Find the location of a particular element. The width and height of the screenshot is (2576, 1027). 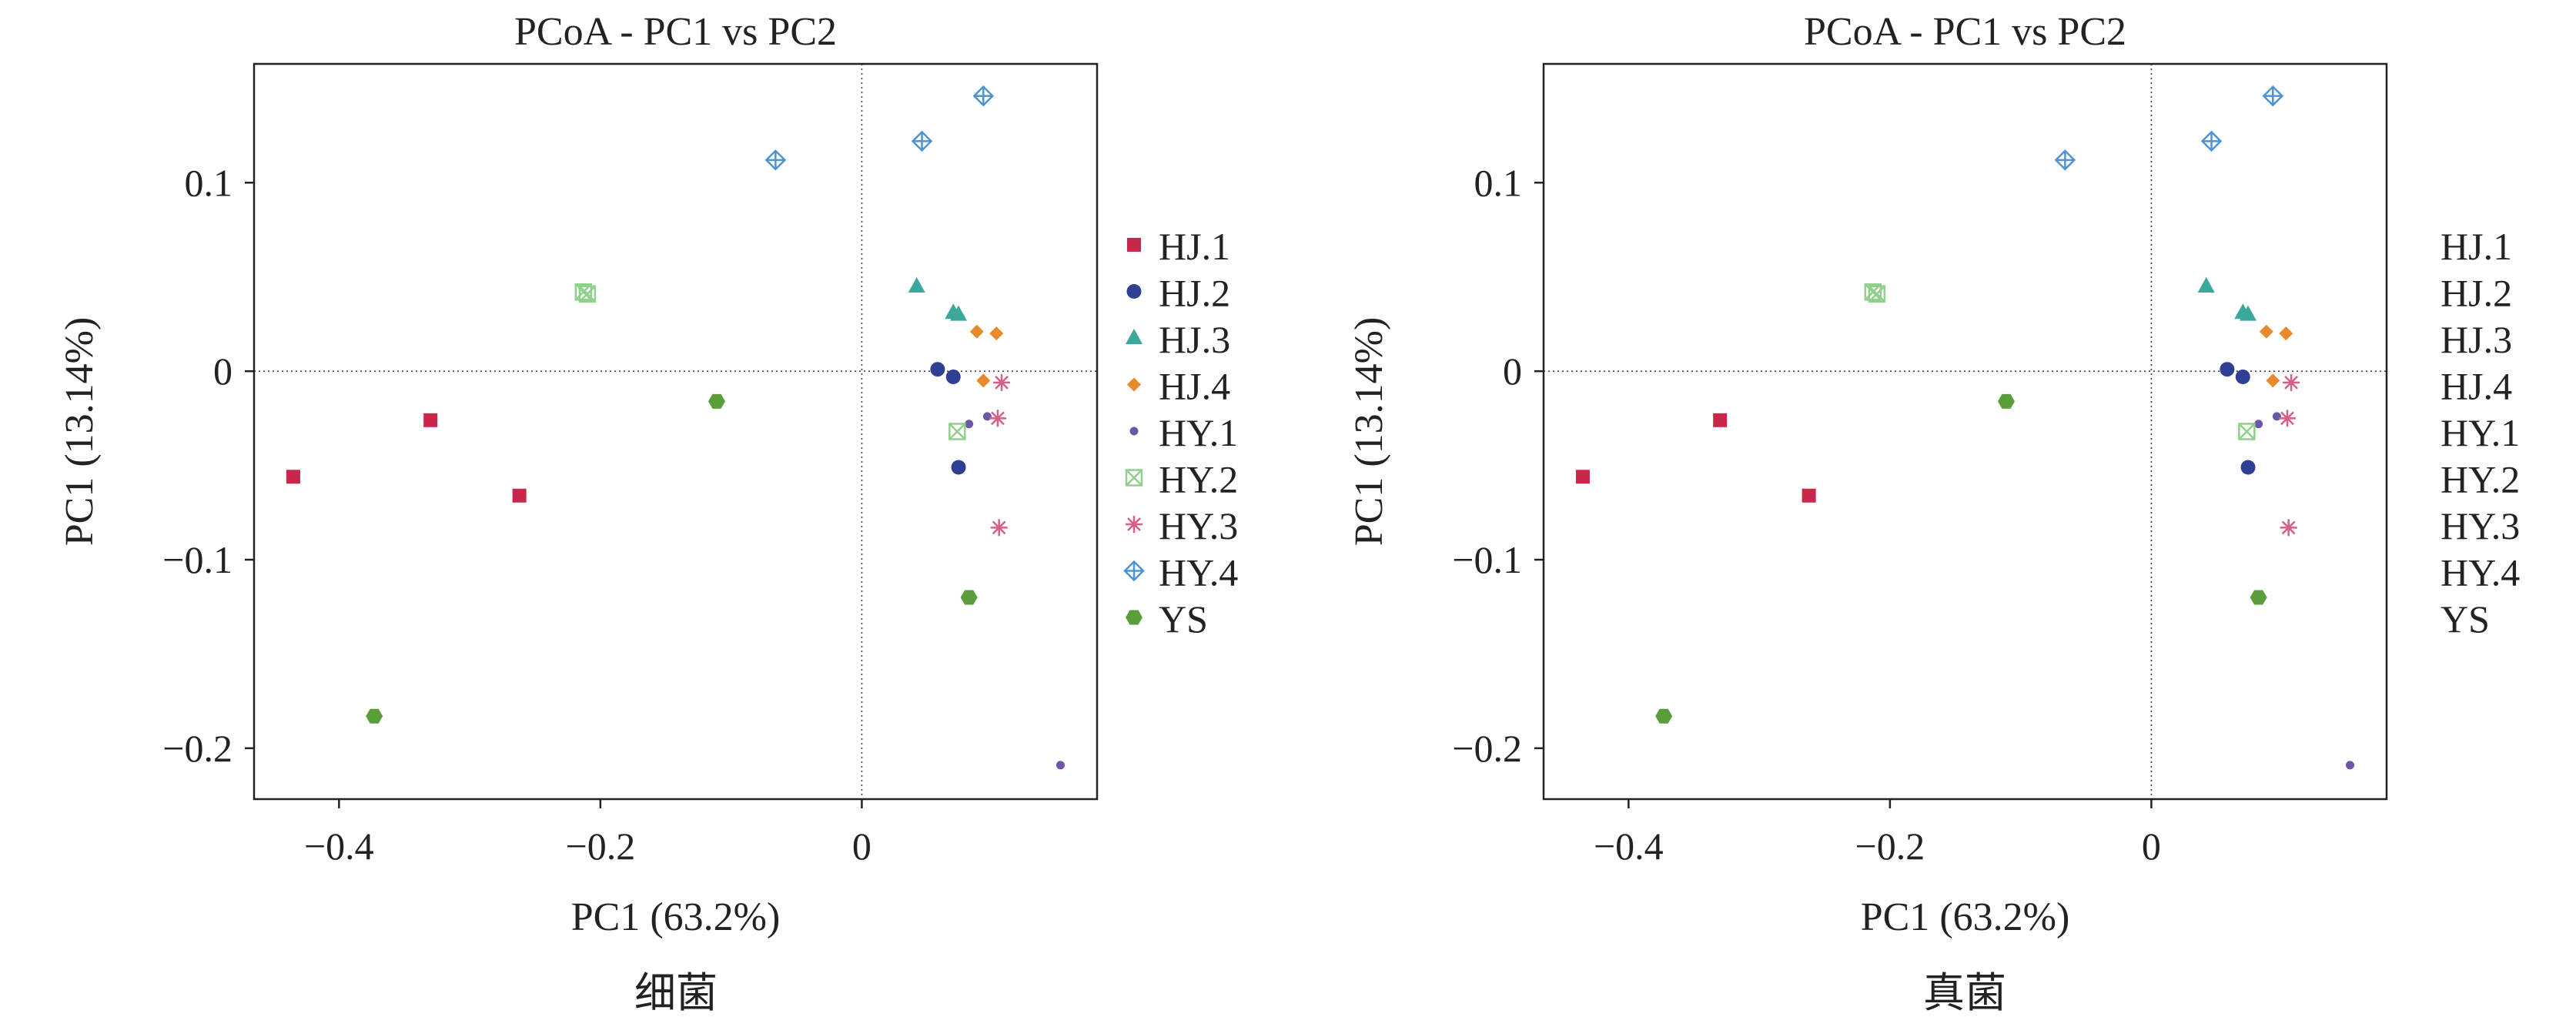

chart-title: PCoA - PC1 vs PC2 is located at coordinates (1965, 32).